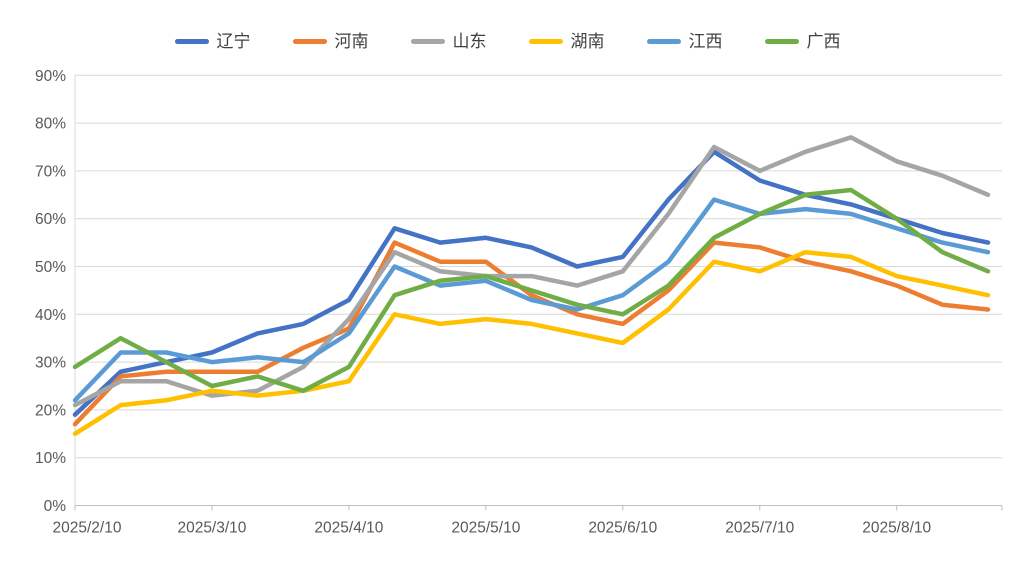 This screenshot has width=1015, height=580. I want to click on legend-label: 辽宁, so click(233, 41).